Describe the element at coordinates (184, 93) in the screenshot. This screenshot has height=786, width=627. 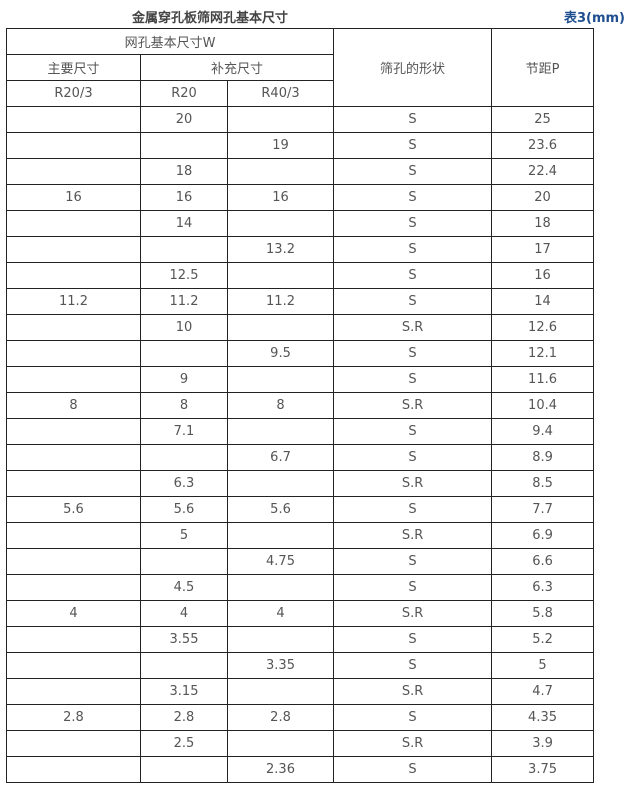
I see `header-r20: R20` at that location.